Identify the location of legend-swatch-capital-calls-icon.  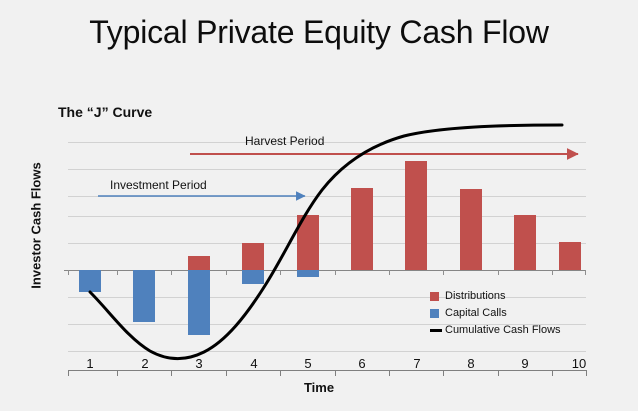
(434, 313).